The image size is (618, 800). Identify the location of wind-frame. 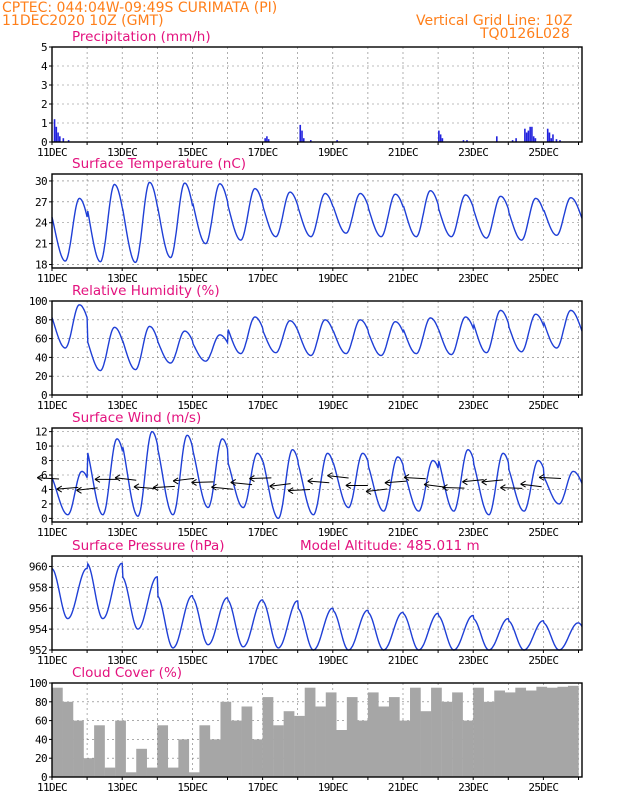
(317, 475).